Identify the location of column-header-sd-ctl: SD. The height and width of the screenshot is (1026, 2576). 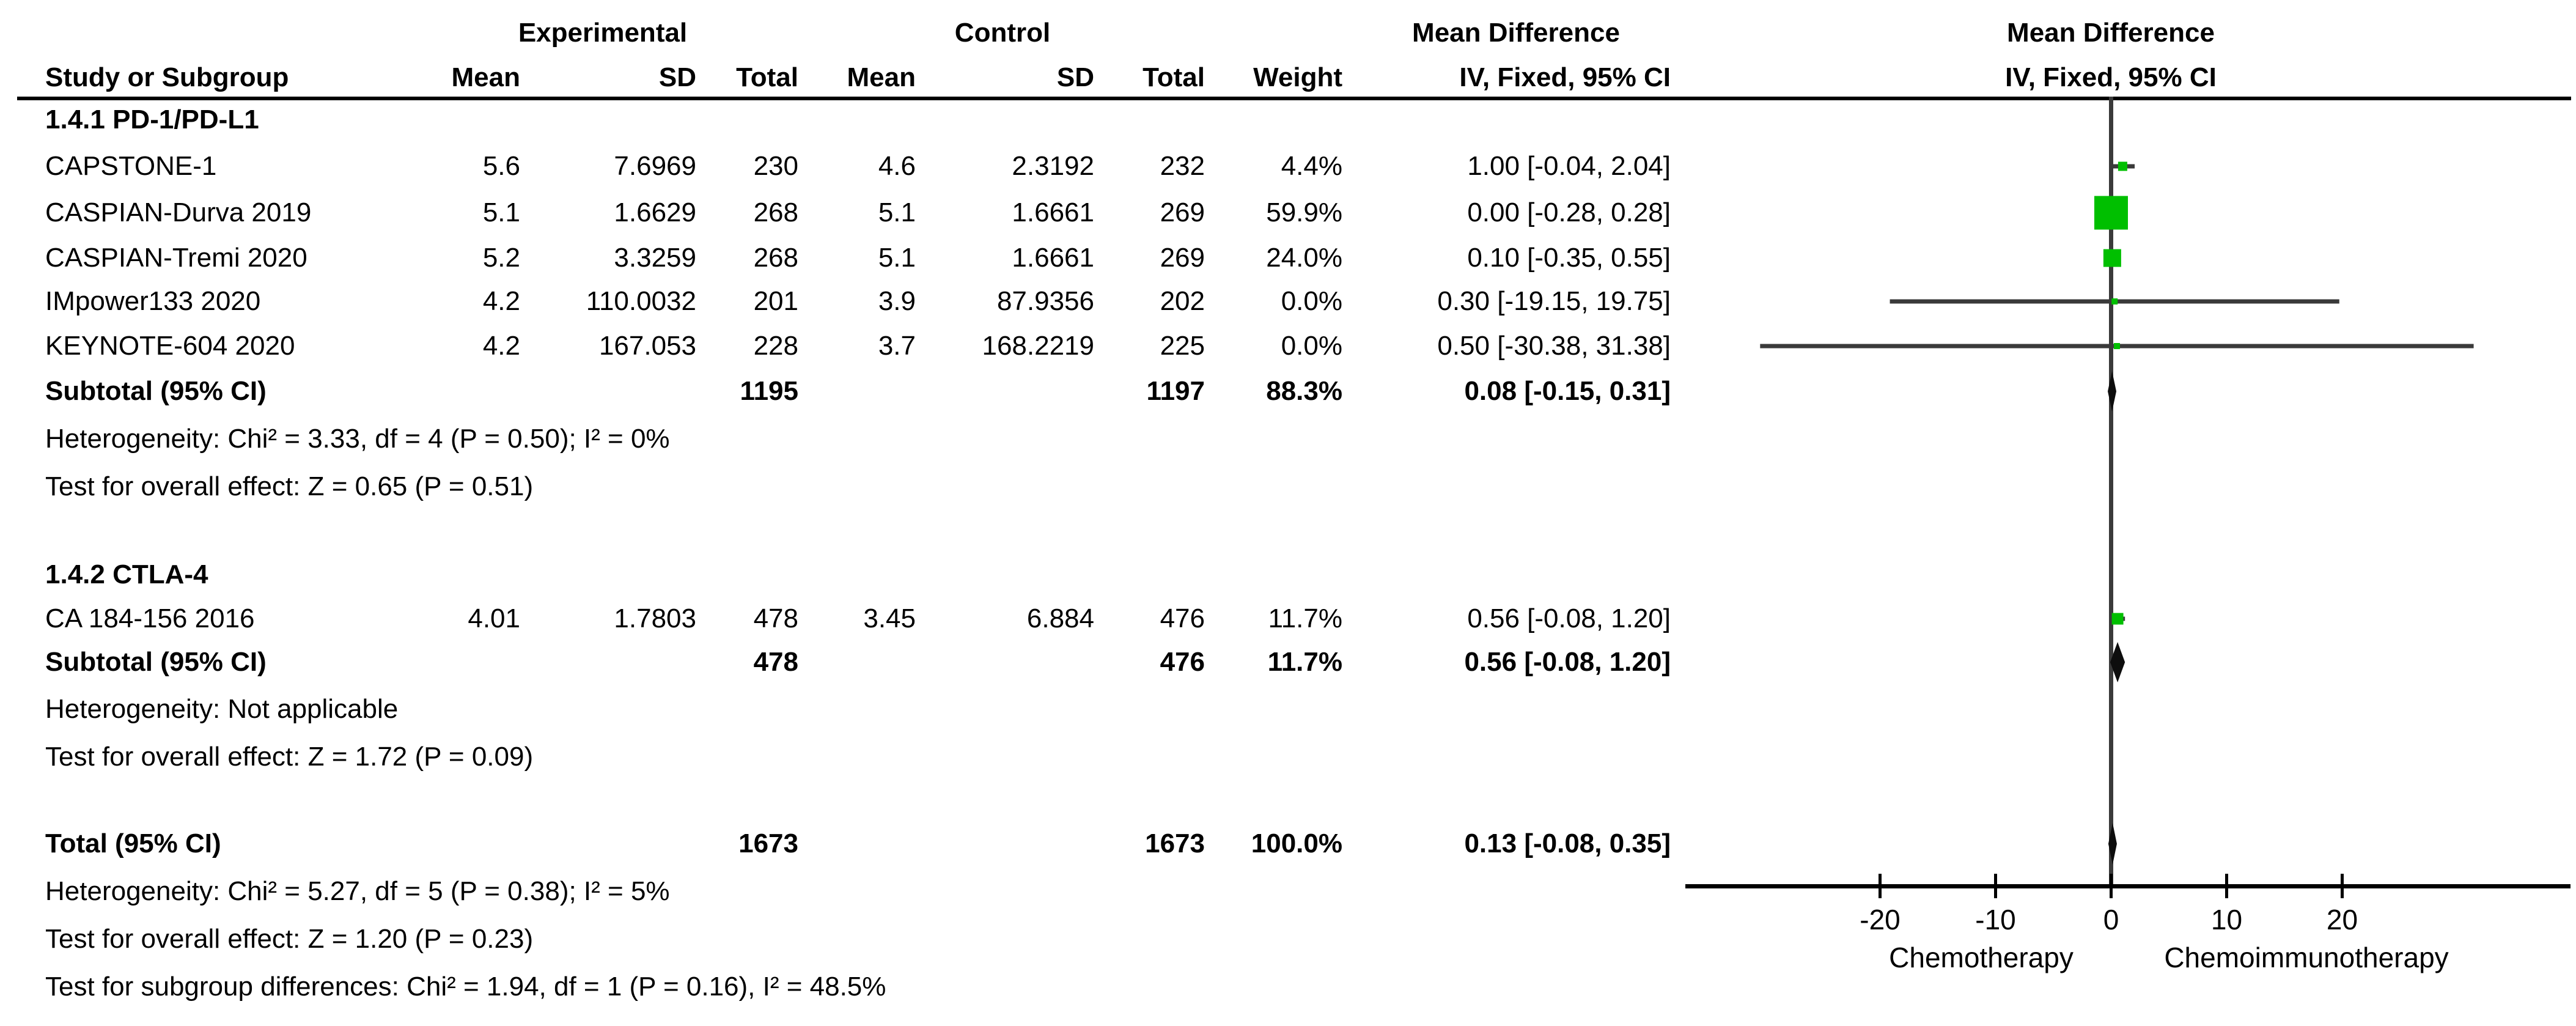
(1075, 77).